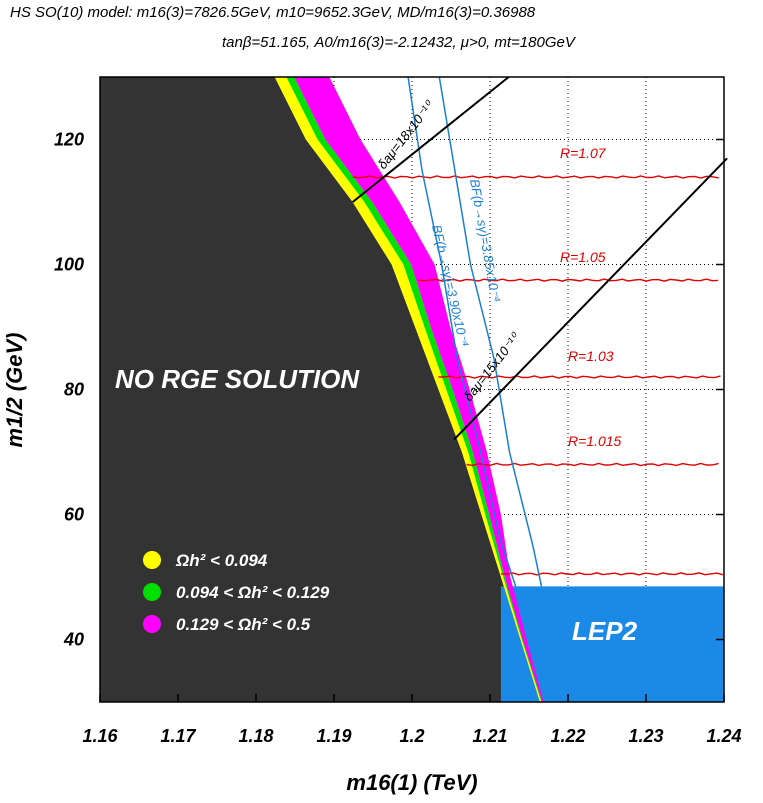 The image size is (763, 803). What do you see at coordinates (178, 736) in the screenshot?
I see `x-tick-label: 1.17` at bounding box center [178, 736].